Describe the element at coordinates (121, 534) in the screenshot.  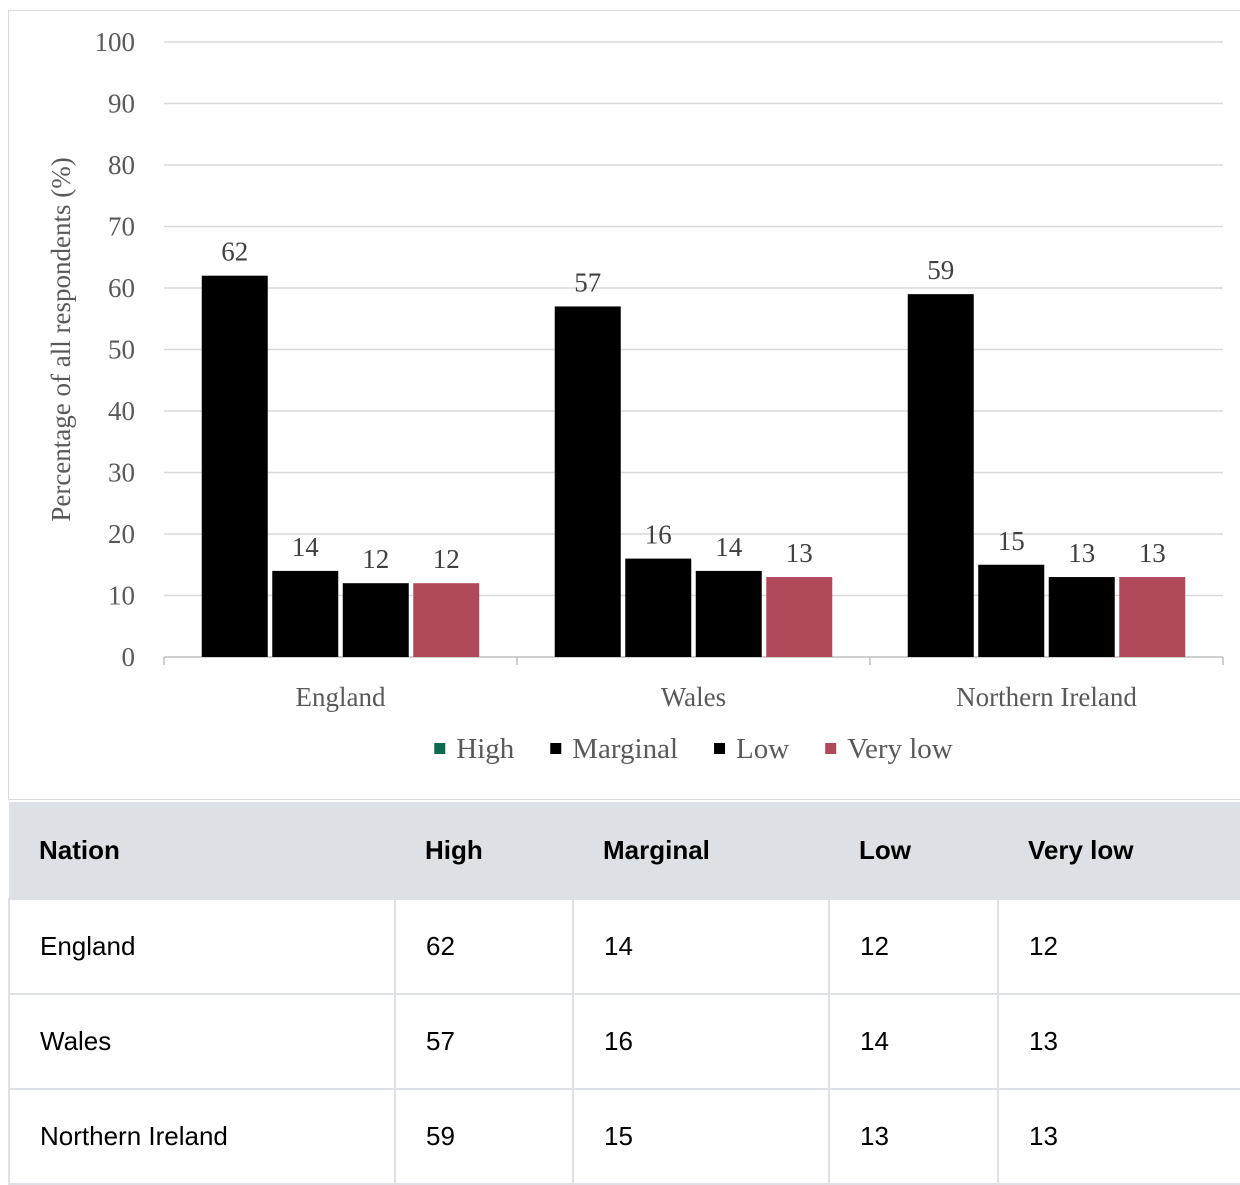
I see `y-tick-label: 20` at that location.